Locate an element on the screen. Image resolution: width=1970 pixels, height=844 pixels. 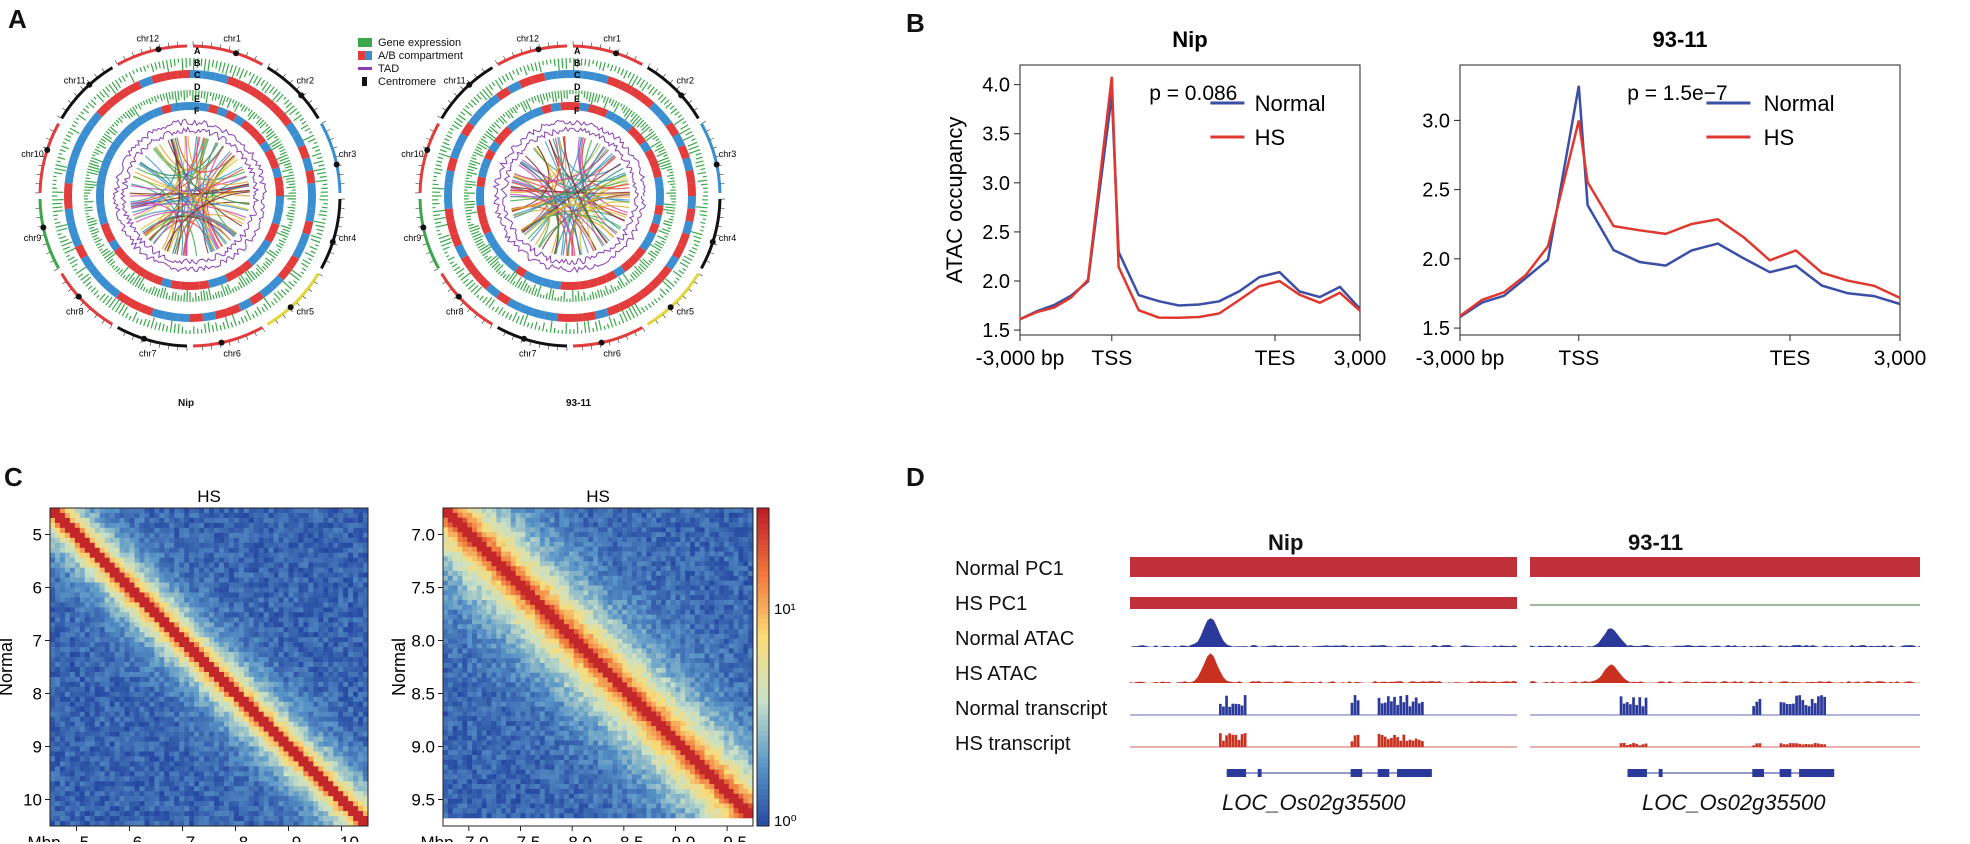
y-axis-label: ATAC occupancy is located at coordinates (954, 200).